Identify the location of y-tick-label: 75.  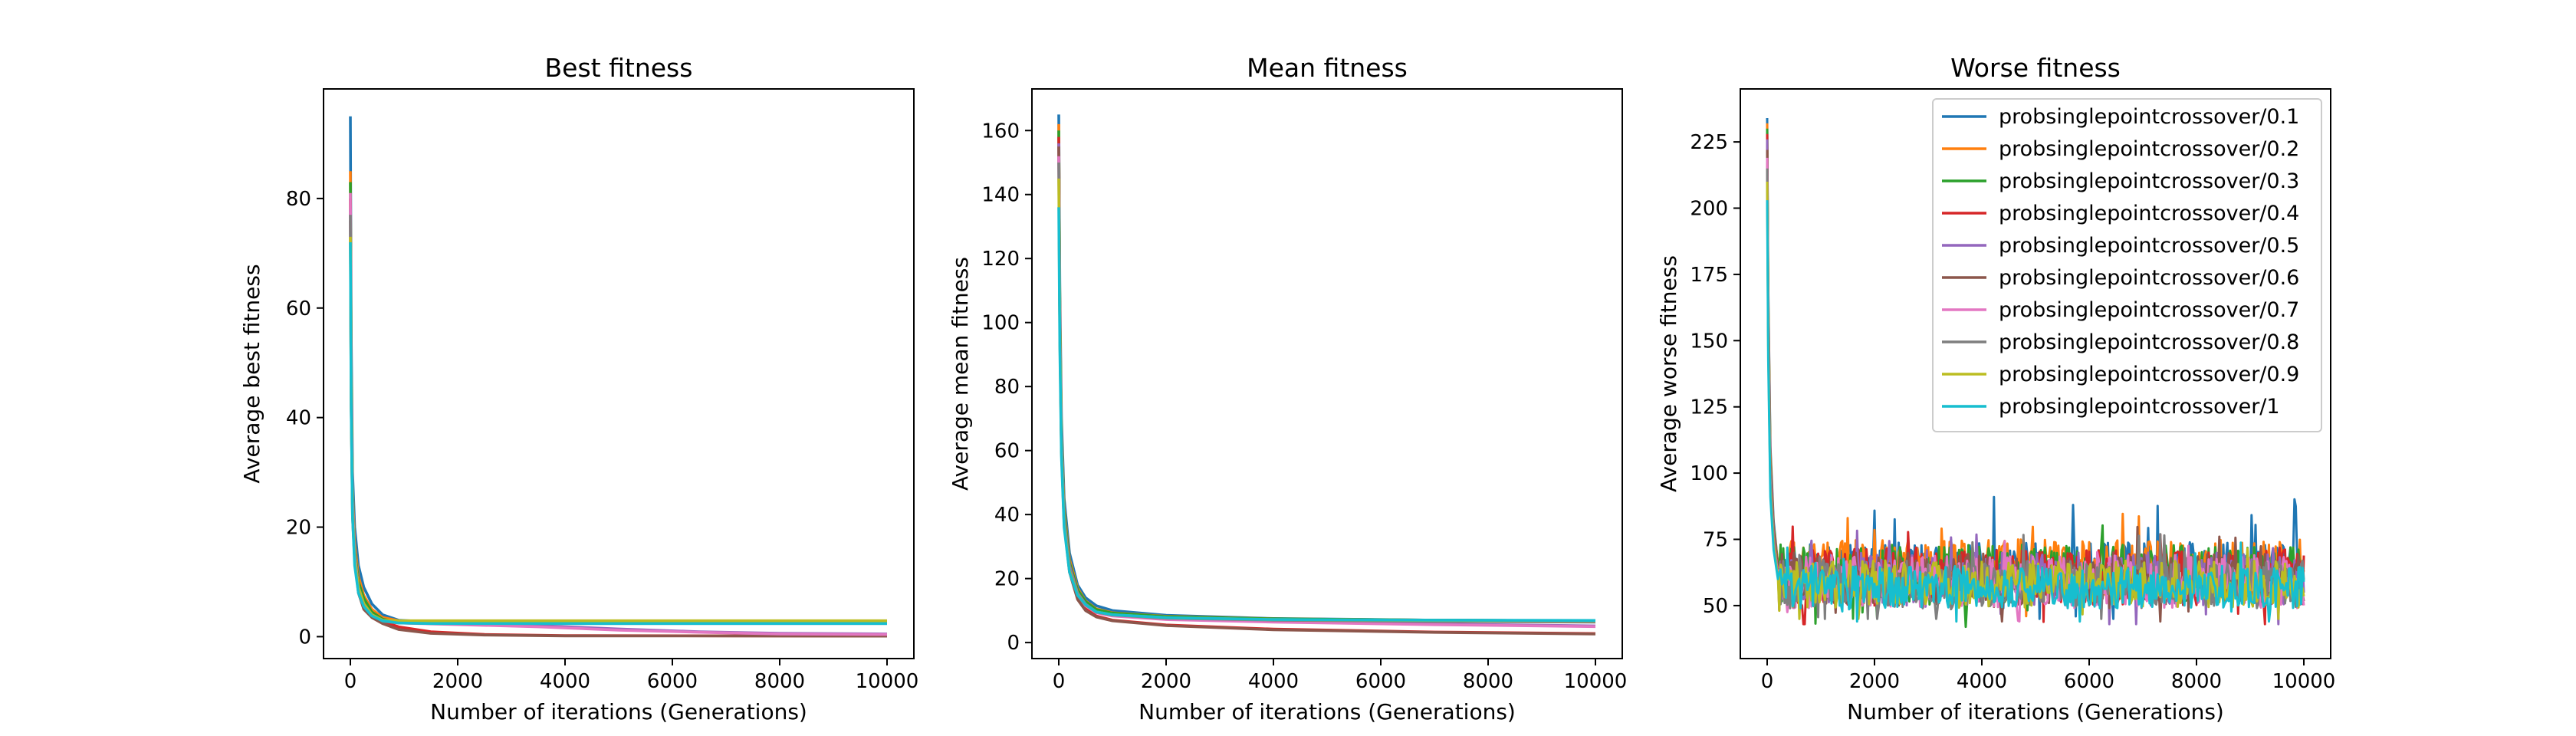
(1716, 539).